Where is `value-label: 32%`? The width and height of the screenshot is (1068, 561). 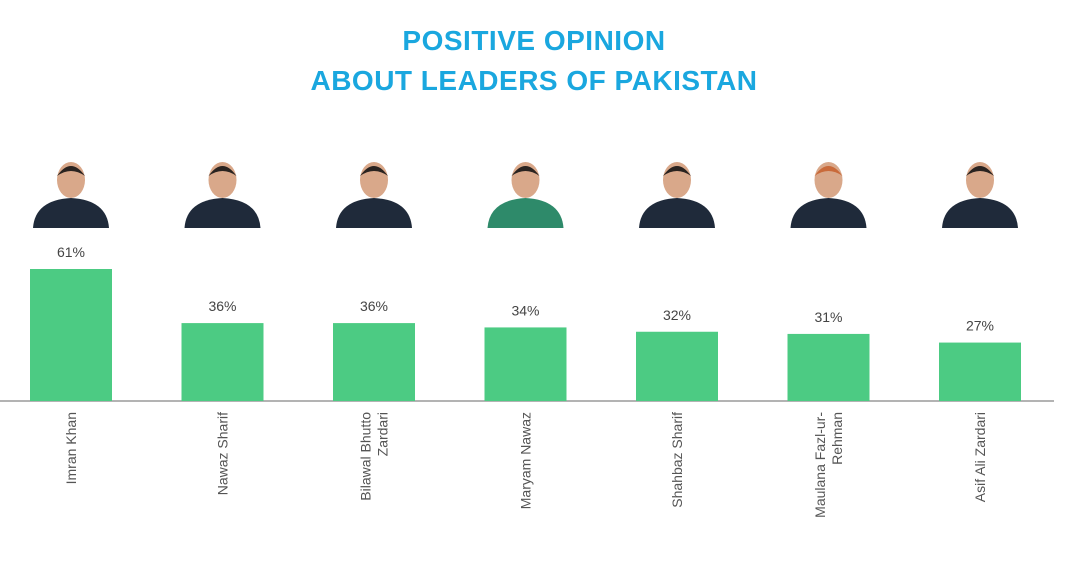
value-label: 32% is located at coordinates (677, 315).